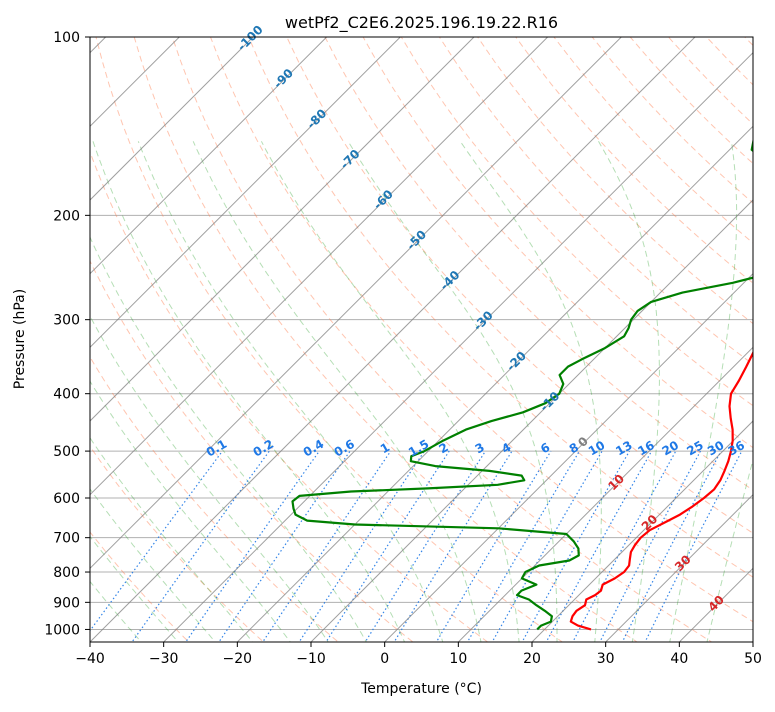 Image resolution: width=775 pixels, height=712 pixels. What do you see at coordinates (66, 539) in the screenshot?
I see `y-tick-label: 700` at bounding box center [66, 539].